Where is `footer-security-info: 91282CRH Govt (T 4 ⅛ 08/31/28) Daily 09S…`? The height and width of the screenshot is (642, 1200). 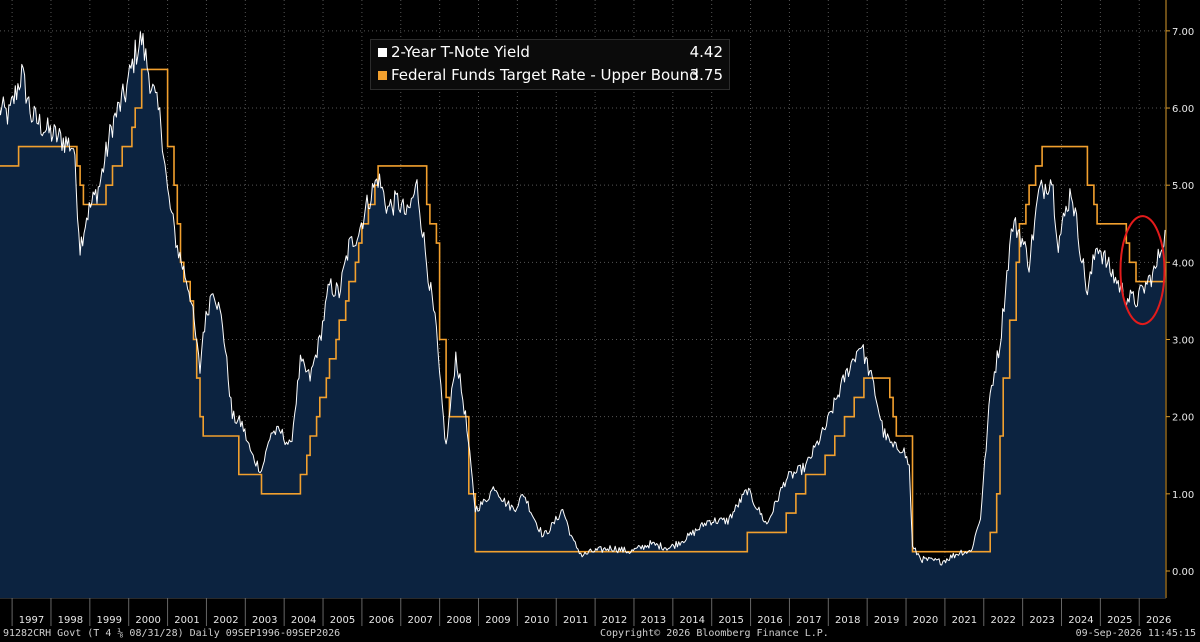 footer-security-info: 91282CRH Govt (T 4 ⅛ 08/31/28) Daily 09S… is located at coordinates (172, 633).